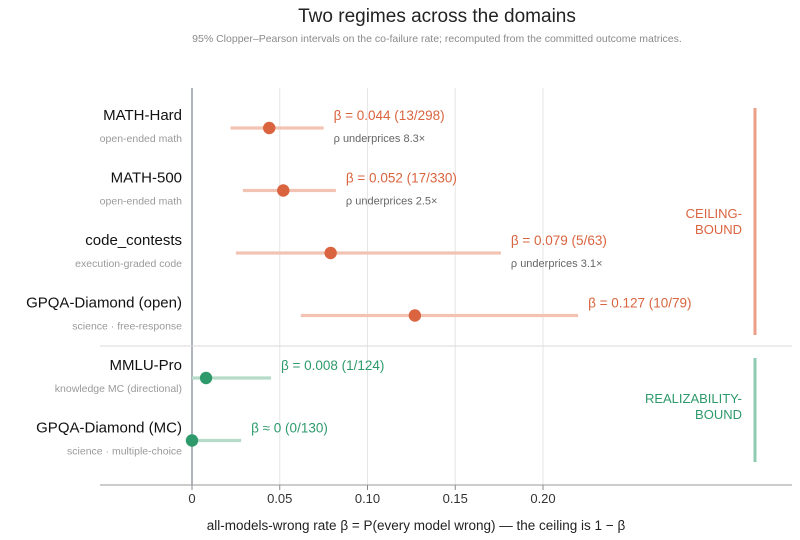  Describe the element at coordinates (146, 178) in the screenshot. I see `domain-label: MATH-500` at that location.